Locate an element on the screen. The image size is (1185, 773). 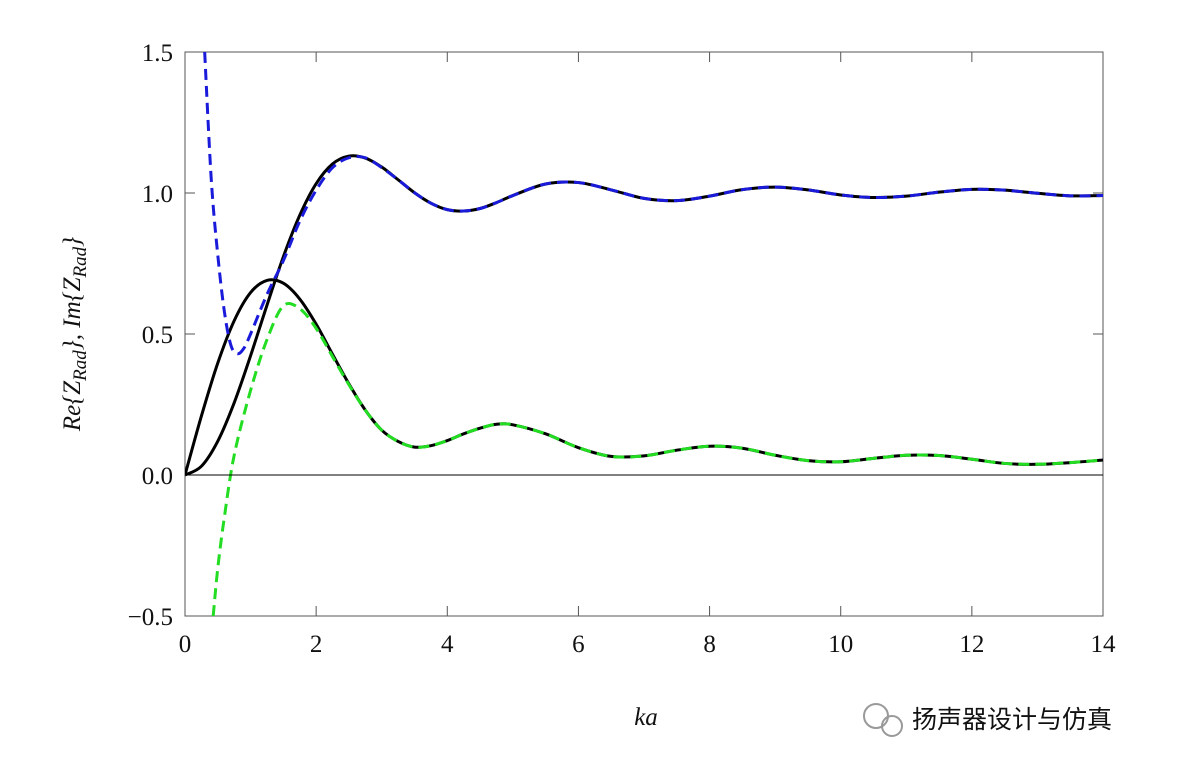
x-tick-label: 8 is located at coordinates (709, 644).